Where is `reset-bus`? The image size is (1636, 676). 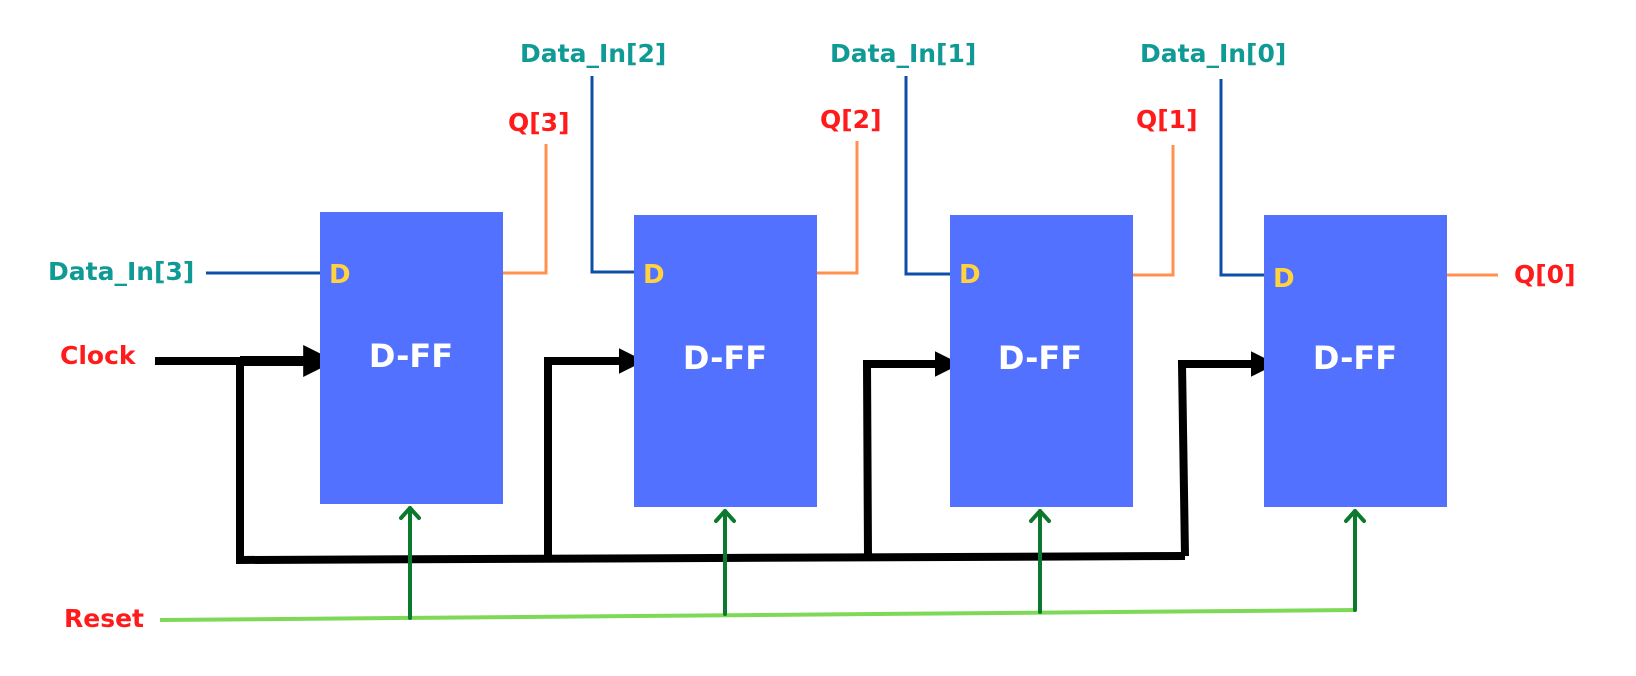 reset-bus is located at coordinates (758, 615).